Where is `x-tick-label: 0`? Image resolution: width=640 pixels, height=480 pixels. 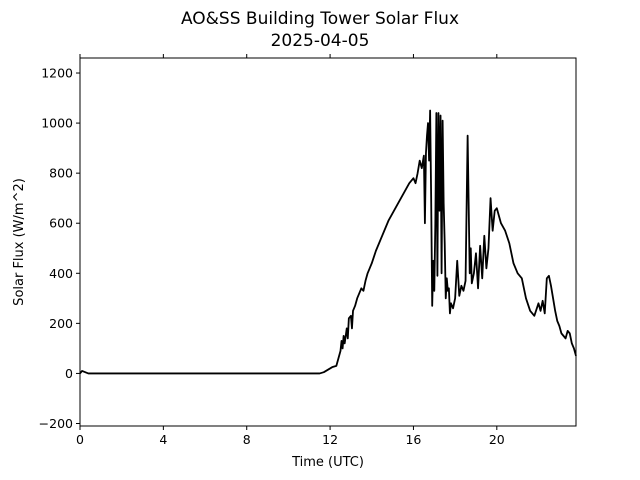 x-tick-label: 0 is located at coordinates (80, 439).